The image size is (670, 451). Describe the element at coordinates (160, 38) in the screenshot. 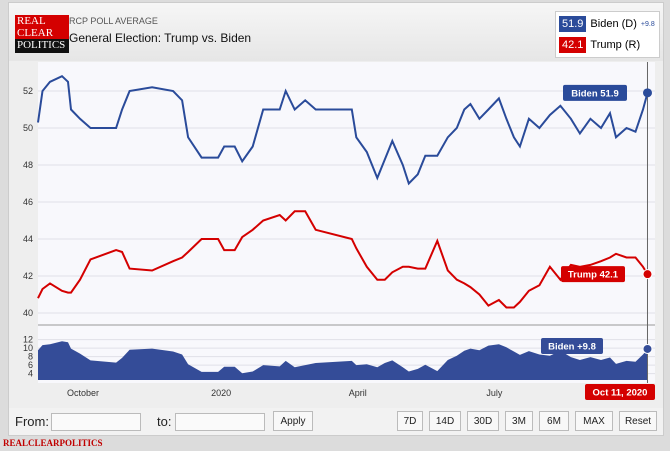

I see `chart-title: General Election: Trump vs. Biden` at that location.